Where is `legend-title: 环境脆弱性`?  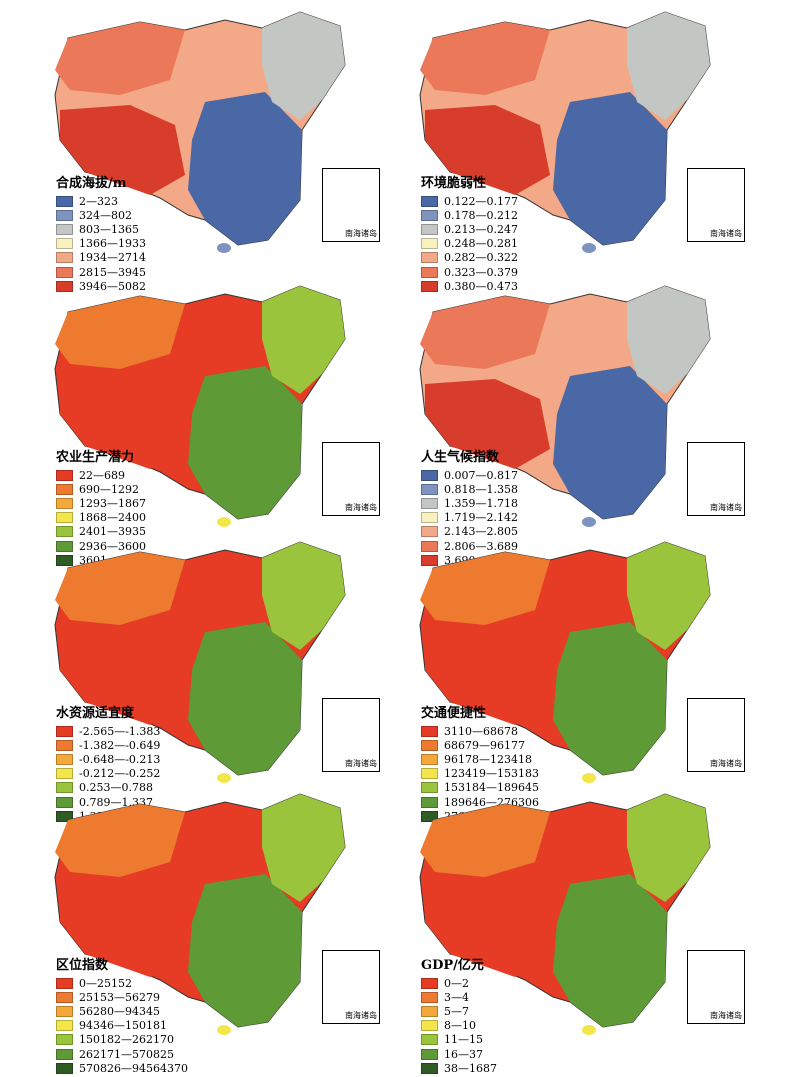 legend-title: 环境脆弱性 is located at coordinates (454, 183).